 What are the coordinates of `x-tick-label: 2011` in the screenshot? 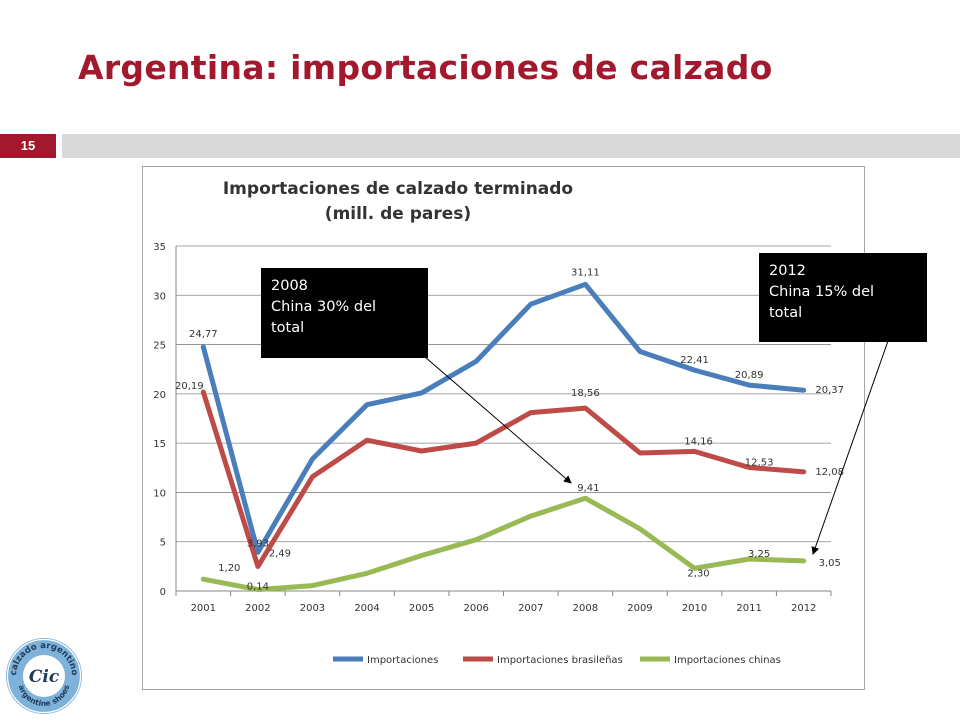 It's located at (748, 608).